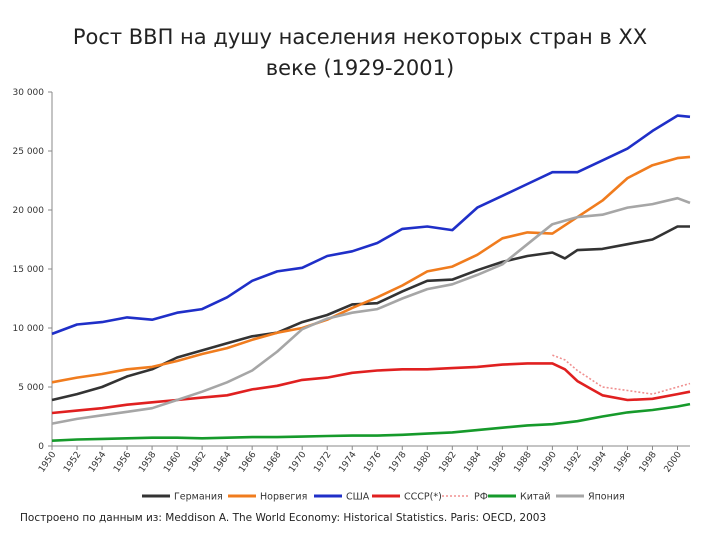 This screenshot has width=720, height=540. I want to click on x-tick-label: 1980, so click(422, 462).